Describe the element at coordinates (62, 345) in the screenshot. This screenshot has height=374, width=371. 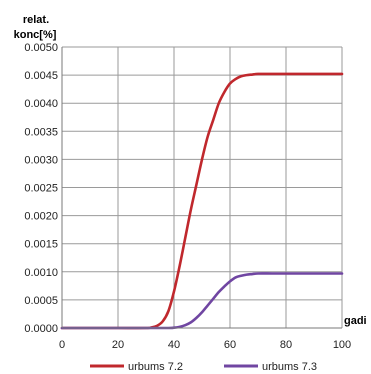
I see `x-tick-label: 0` at that location.